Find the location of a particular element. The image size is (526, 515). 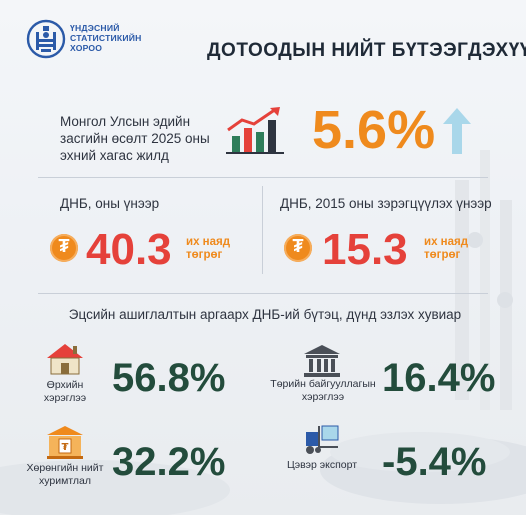

house-icon is located at coordinates (65, 359).